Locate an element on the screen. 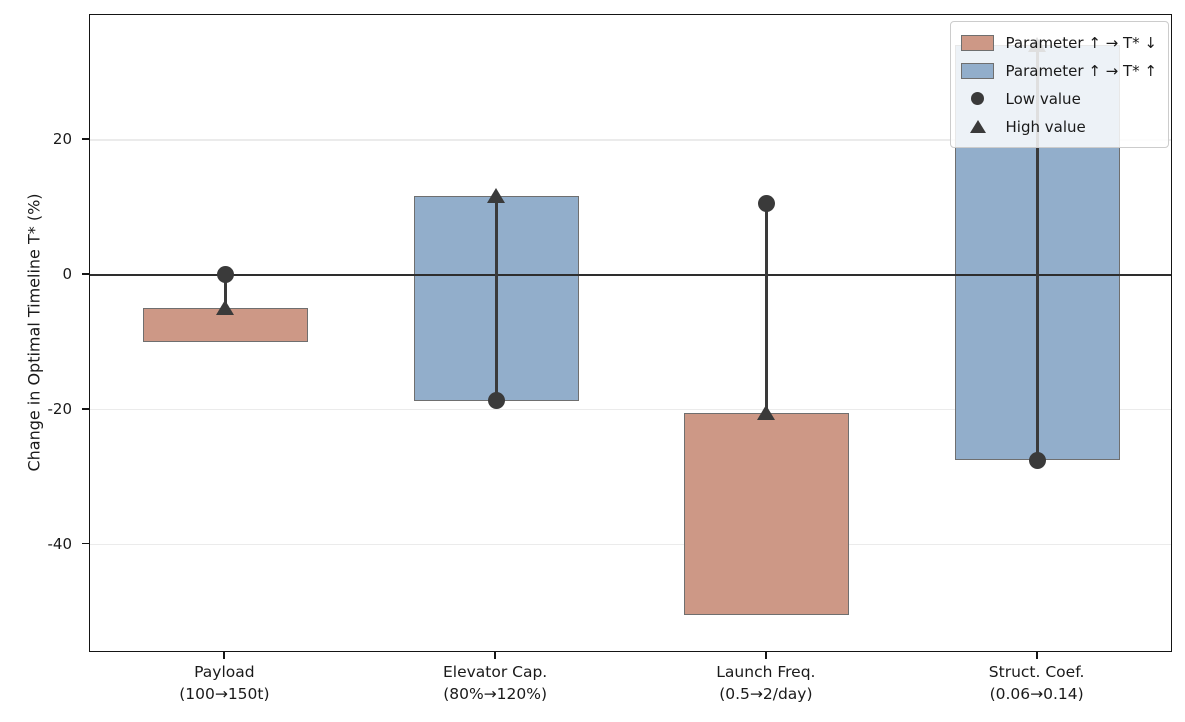 The height and width of the screenshot is (722, 1185). legend-item: Parameter ↑ → T* ↓ is located at coordinates (1059, 42).